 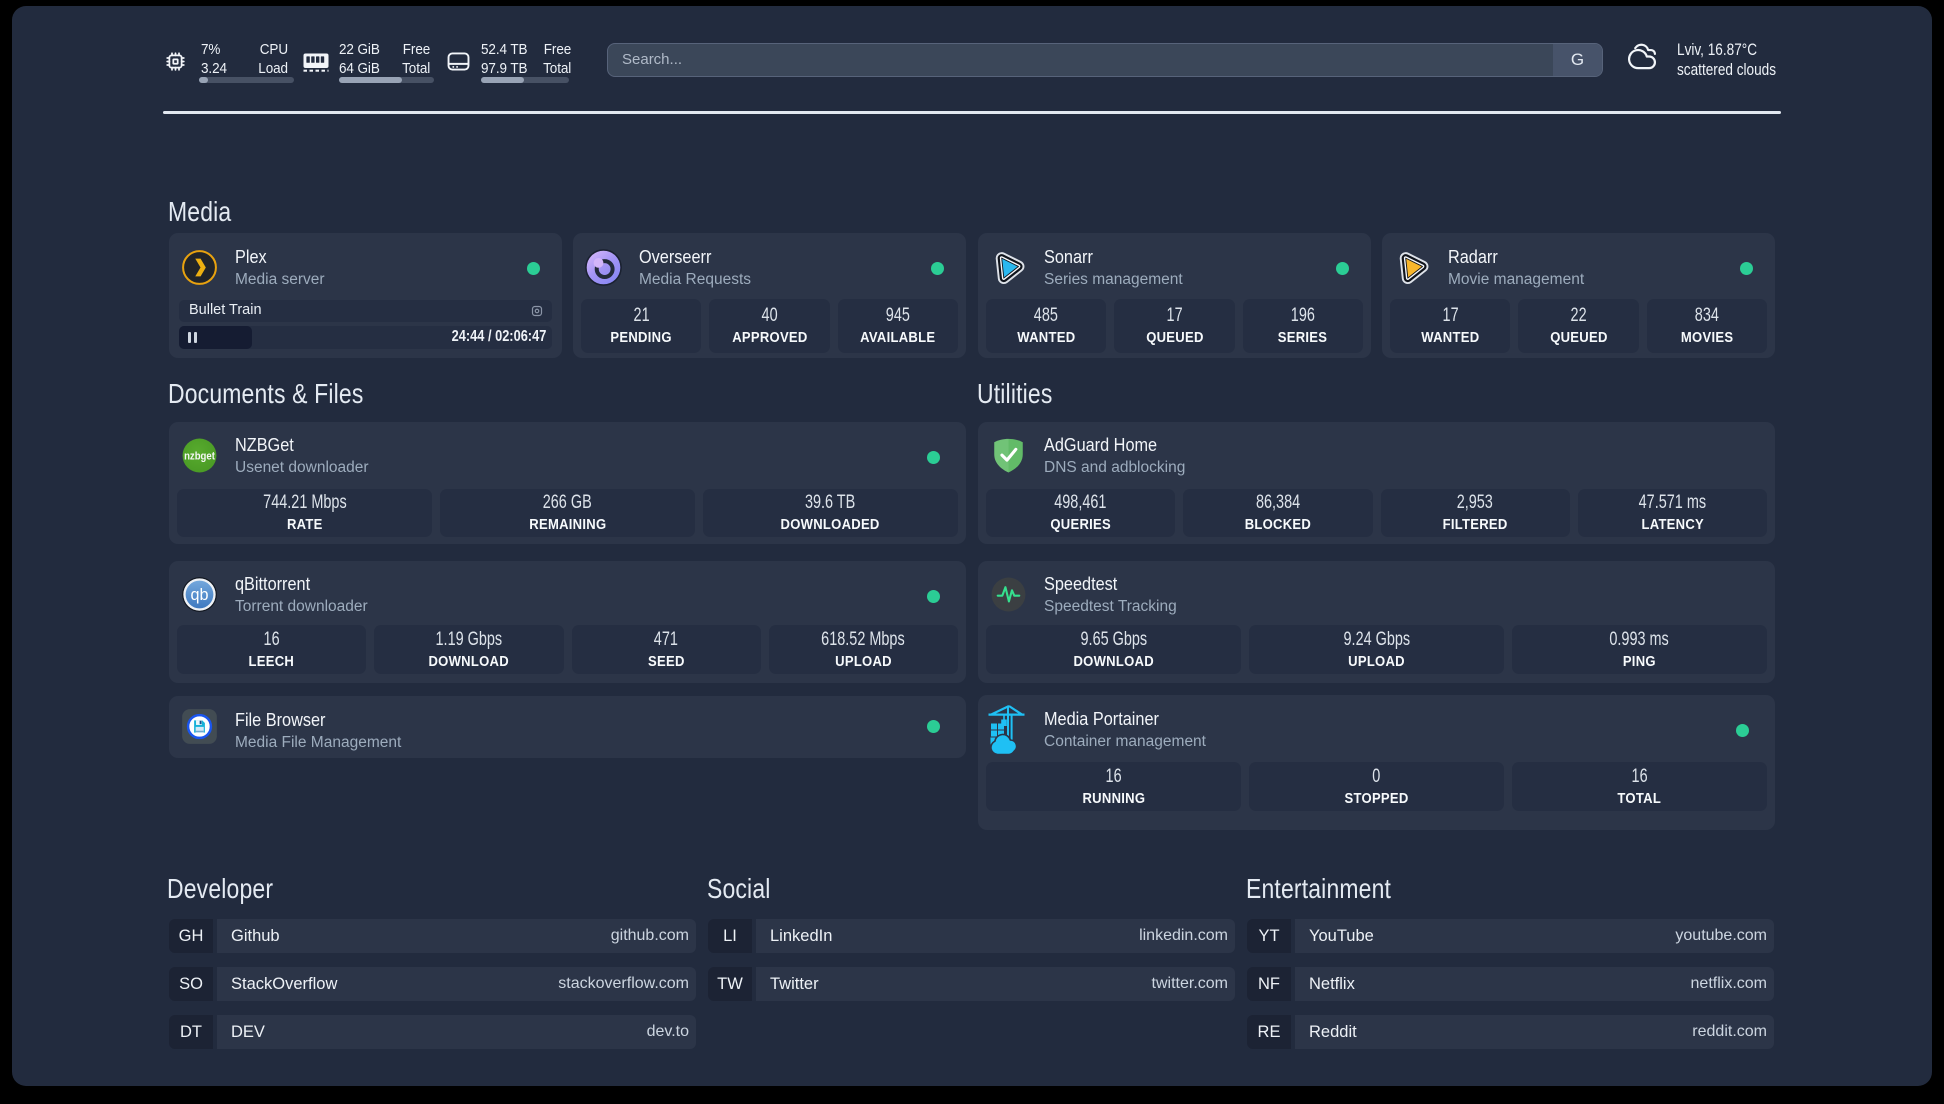 I want to click on svg-text: nzbget, so click(x=199, y=456).